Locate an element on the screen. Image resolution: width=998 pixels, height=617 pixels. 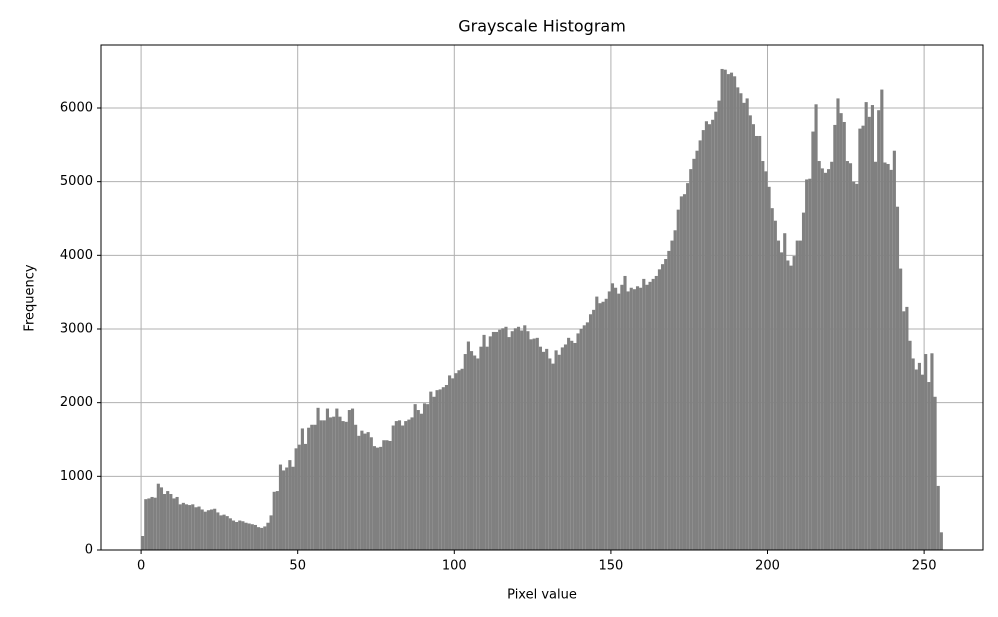
y-tick-label: 0 is located at coordinates (89, 550).